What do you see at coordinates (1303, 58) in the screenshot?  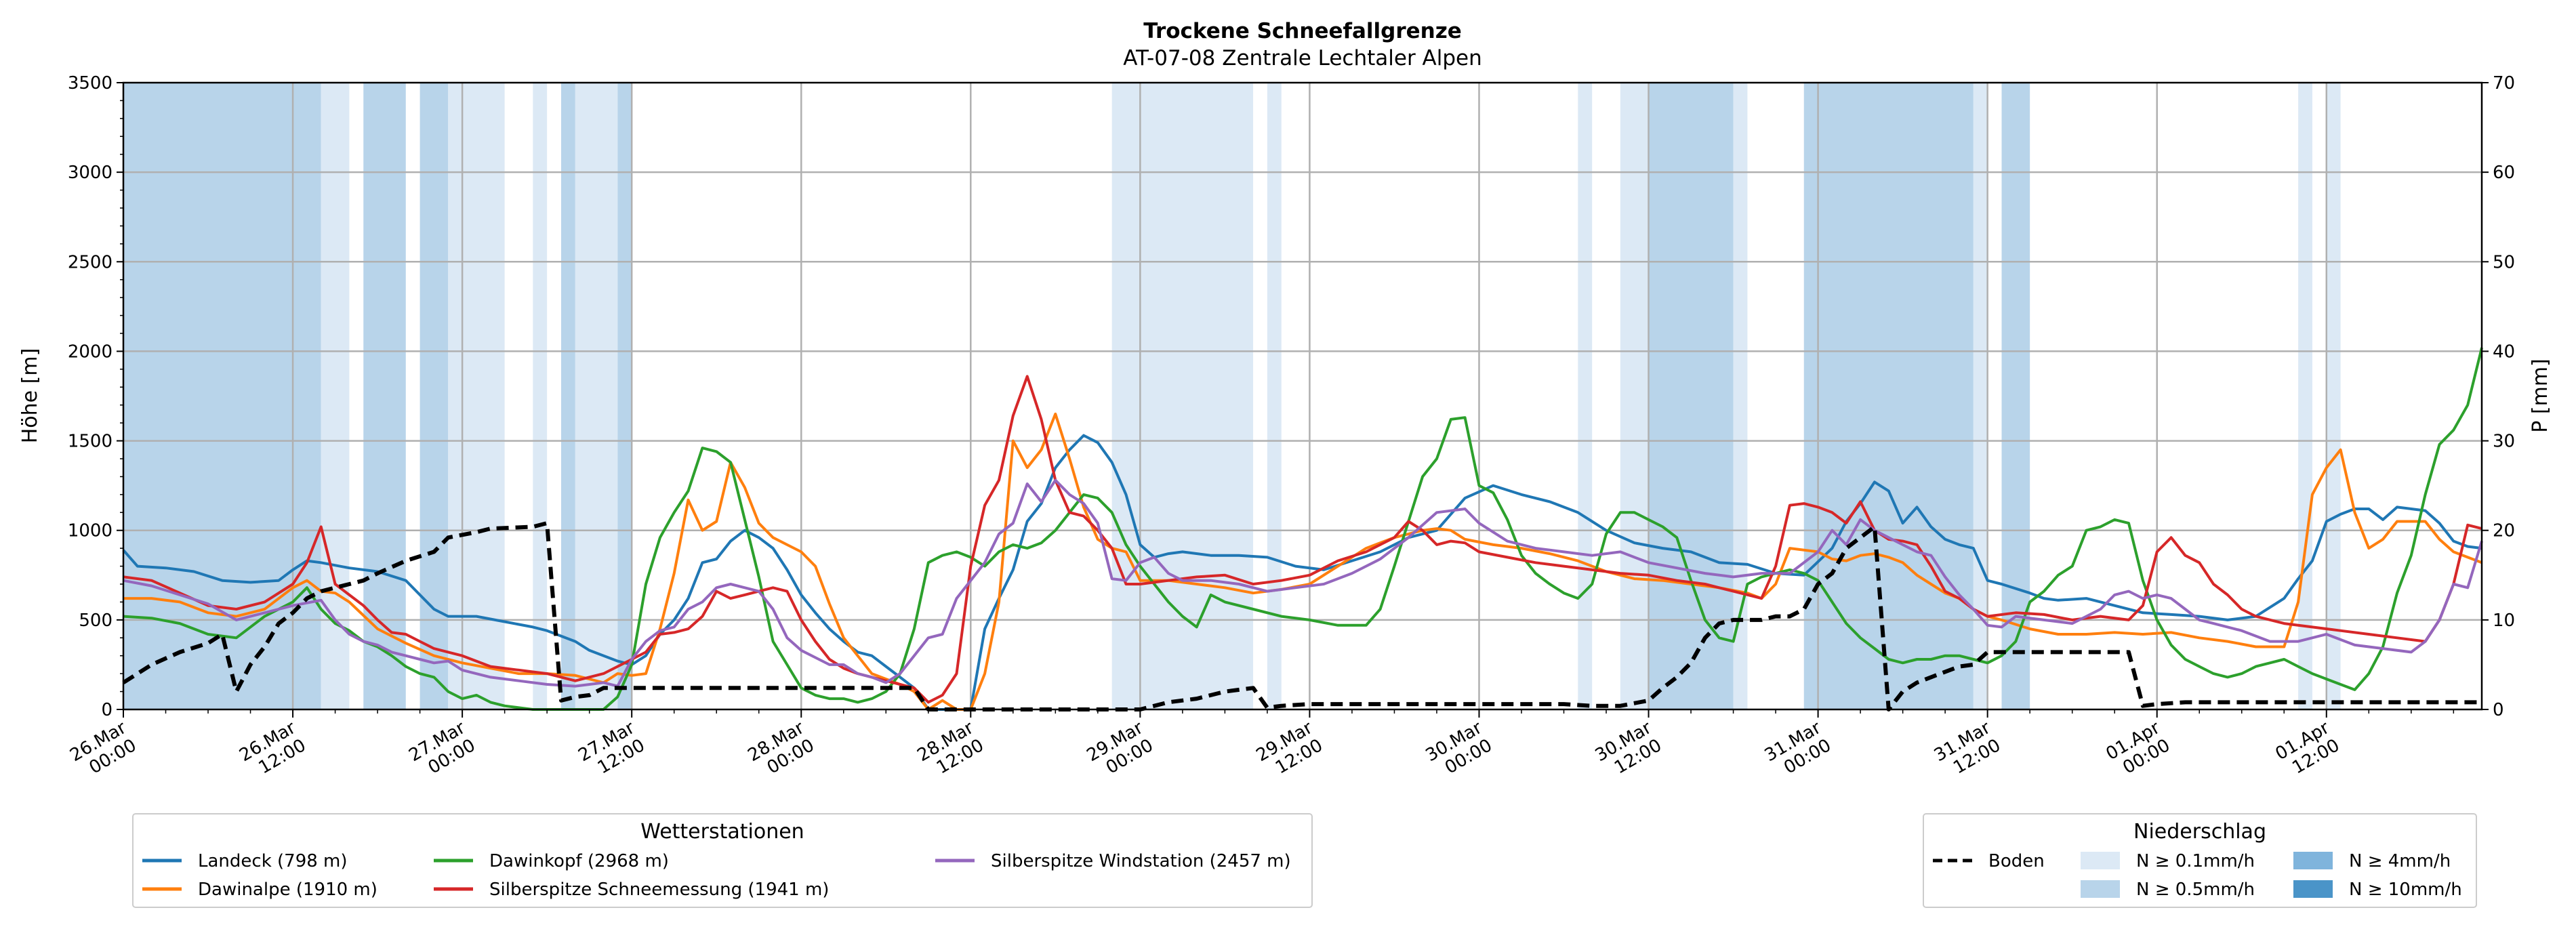 I see `chart-subtitle: AT-07-08 Zentrale Lechtaler Alpen` at bounding box center [1303, 58].